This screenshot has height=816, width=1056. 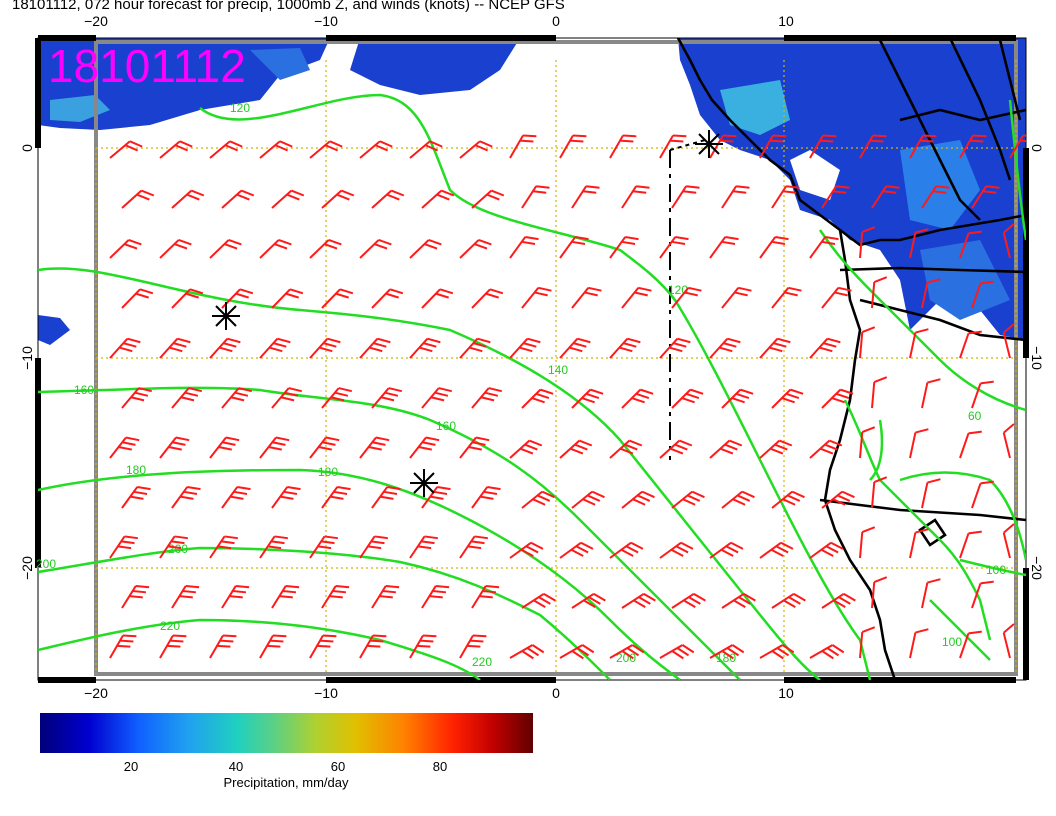 What do you see at coordinates (996, 570) in the screenshot?
I see `contour-label: 100` at bounding box center [996, 570].